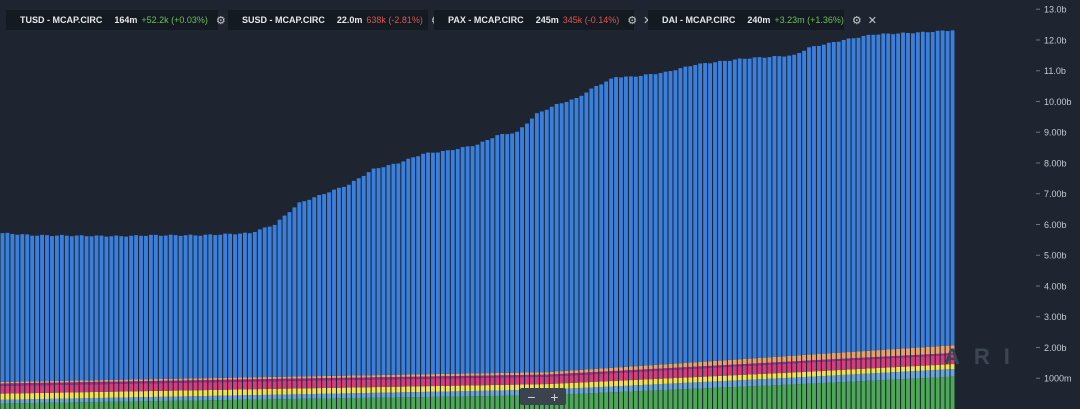  What do you see at coordinates (1055, 348) in the screenshot?
I see `y-tick-label: 2.00b` at bounding box center [1055, 348].